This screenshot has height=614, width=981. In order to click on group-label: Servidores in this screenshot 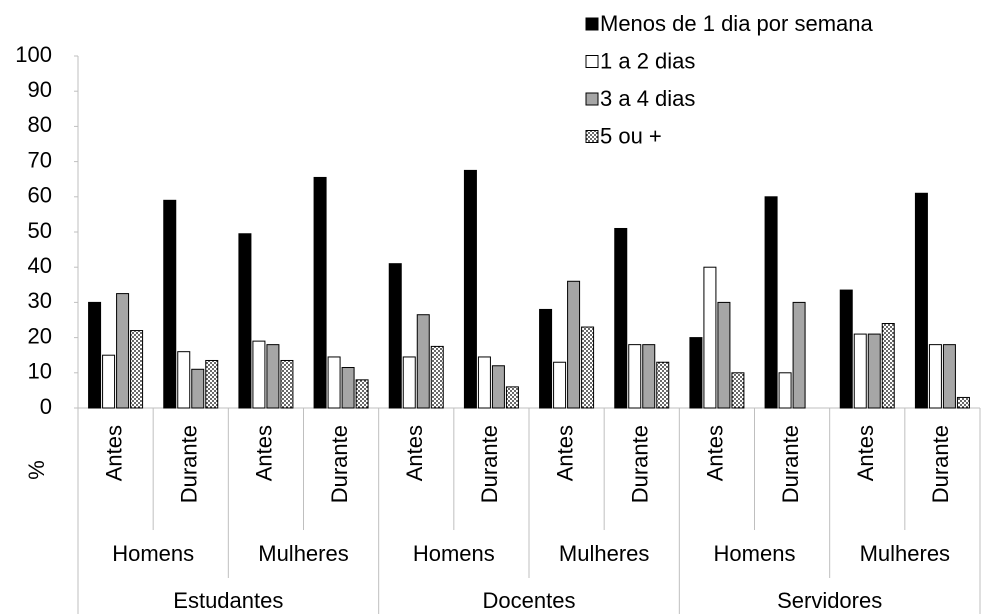, I will do `click(829, 600)`.